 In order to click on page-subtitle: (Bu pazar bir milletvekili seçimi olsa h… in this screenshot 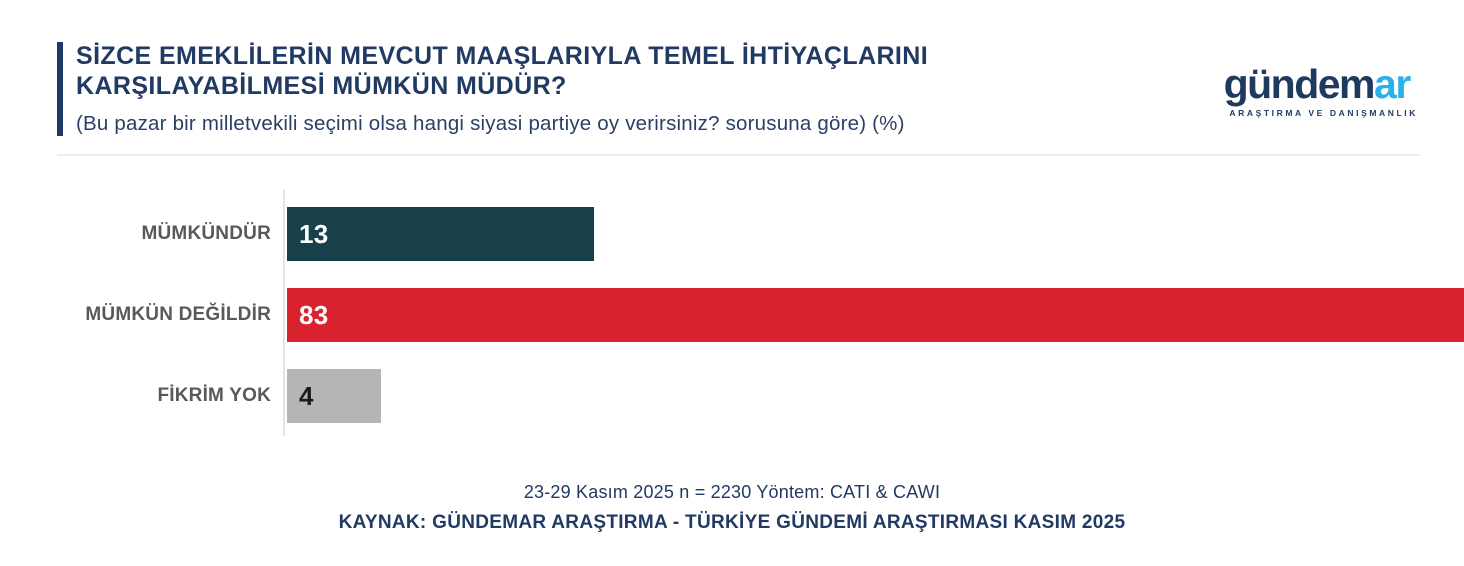, I will do `click(490, 123)`.